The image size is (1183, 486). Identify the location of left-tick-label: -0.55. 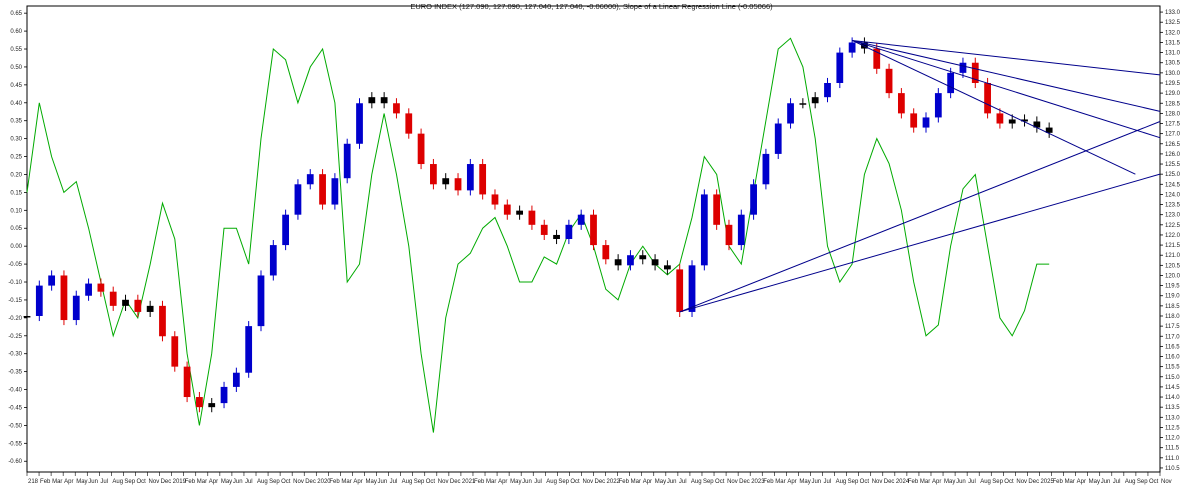
(15, 444).